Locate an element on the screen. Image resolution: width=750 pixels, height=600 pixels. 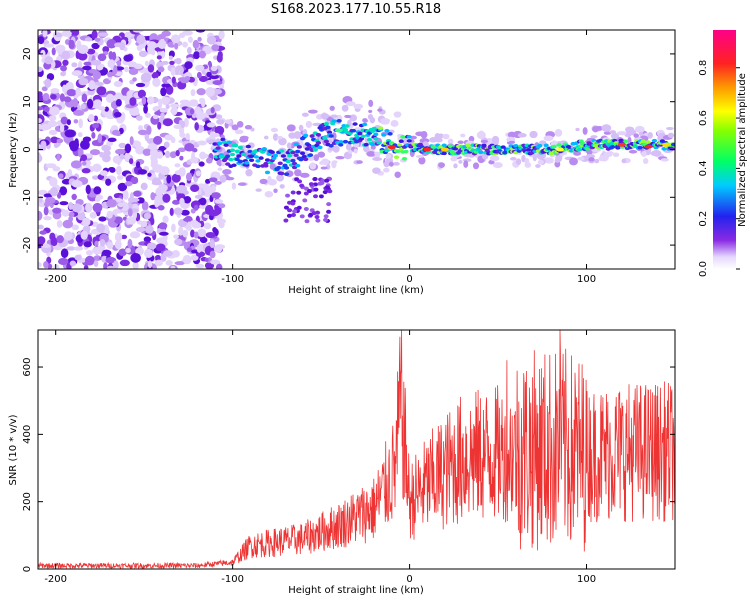
colorbar-tick-label: 0.4 is located at coordinates (703, 168).